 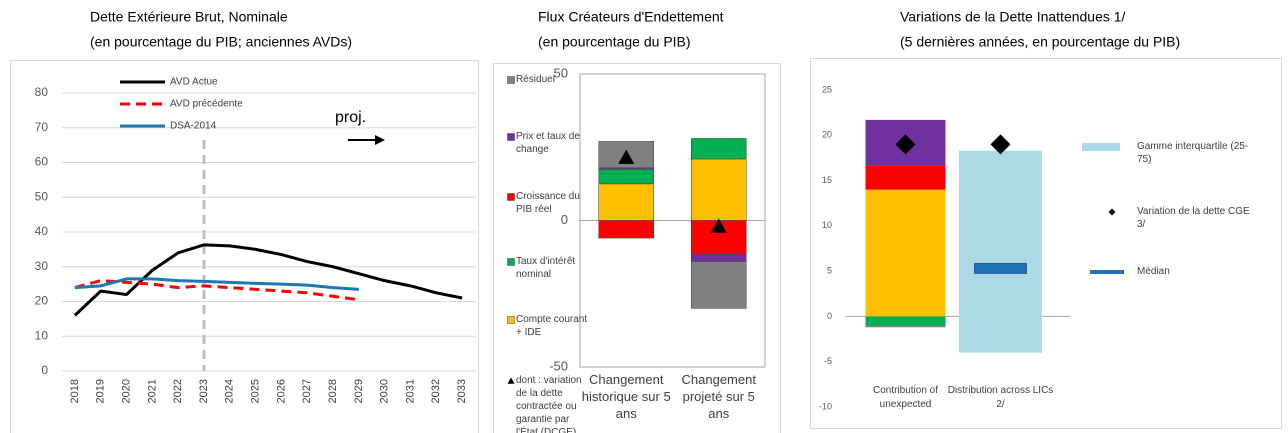 What do you see at coordinates (193, 126) in the screenshot?
I see `legend-label: DSA-2014` at bounding box center [193, 126].